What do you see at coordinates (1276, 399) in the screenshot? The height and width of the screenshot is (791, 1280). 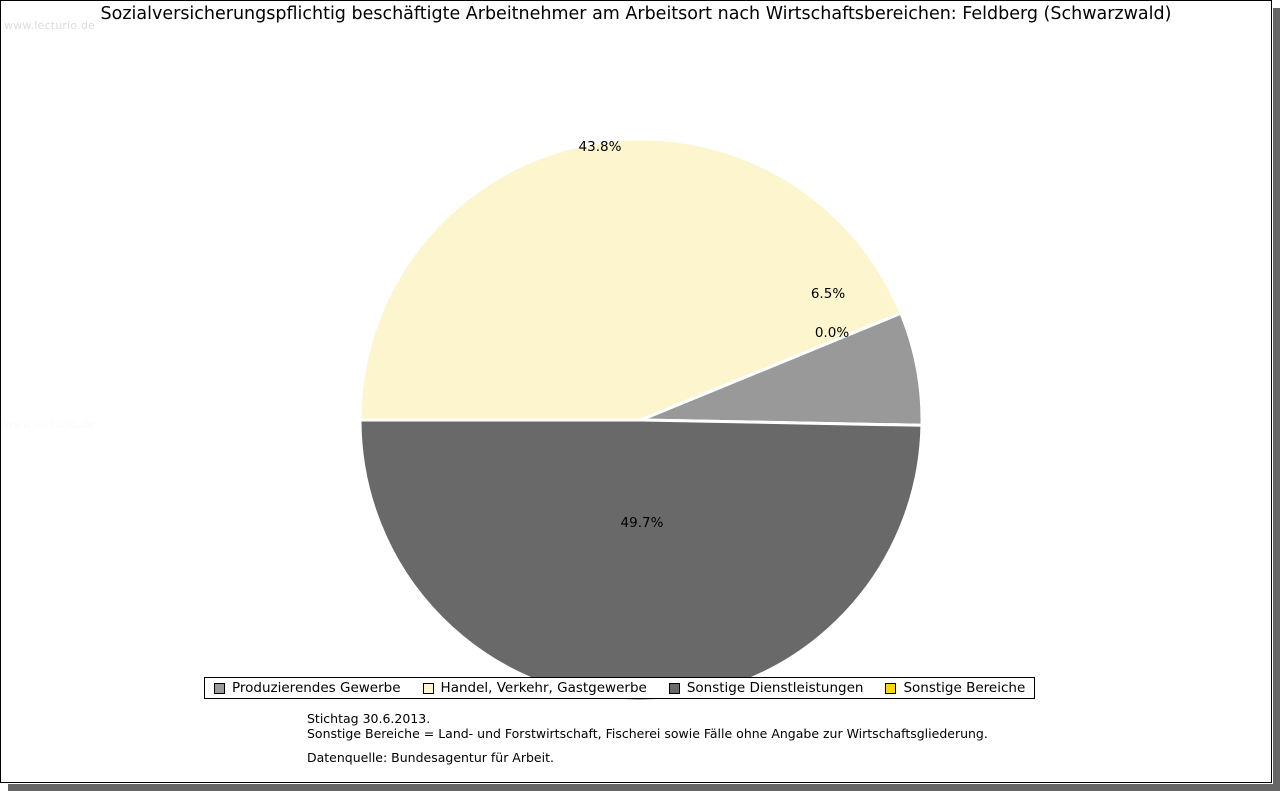 I see `frame-shadow-right` at bounding box center [1276, 399].